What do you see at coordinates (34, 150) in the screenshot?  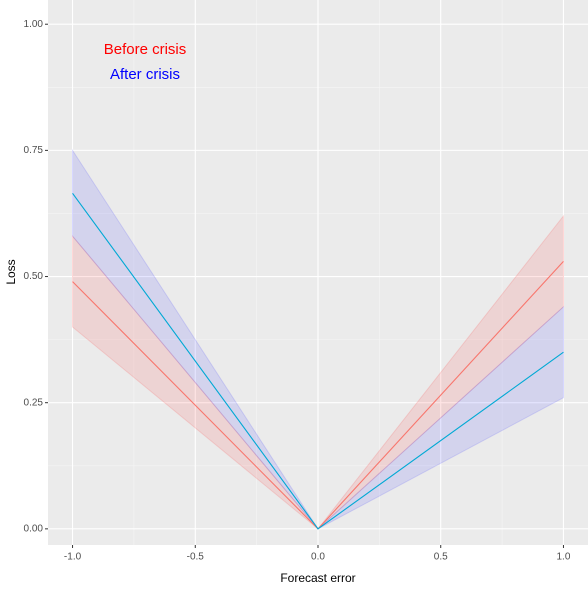 I see `y-tick-label: 0.75` at bounding box center [34, 150].